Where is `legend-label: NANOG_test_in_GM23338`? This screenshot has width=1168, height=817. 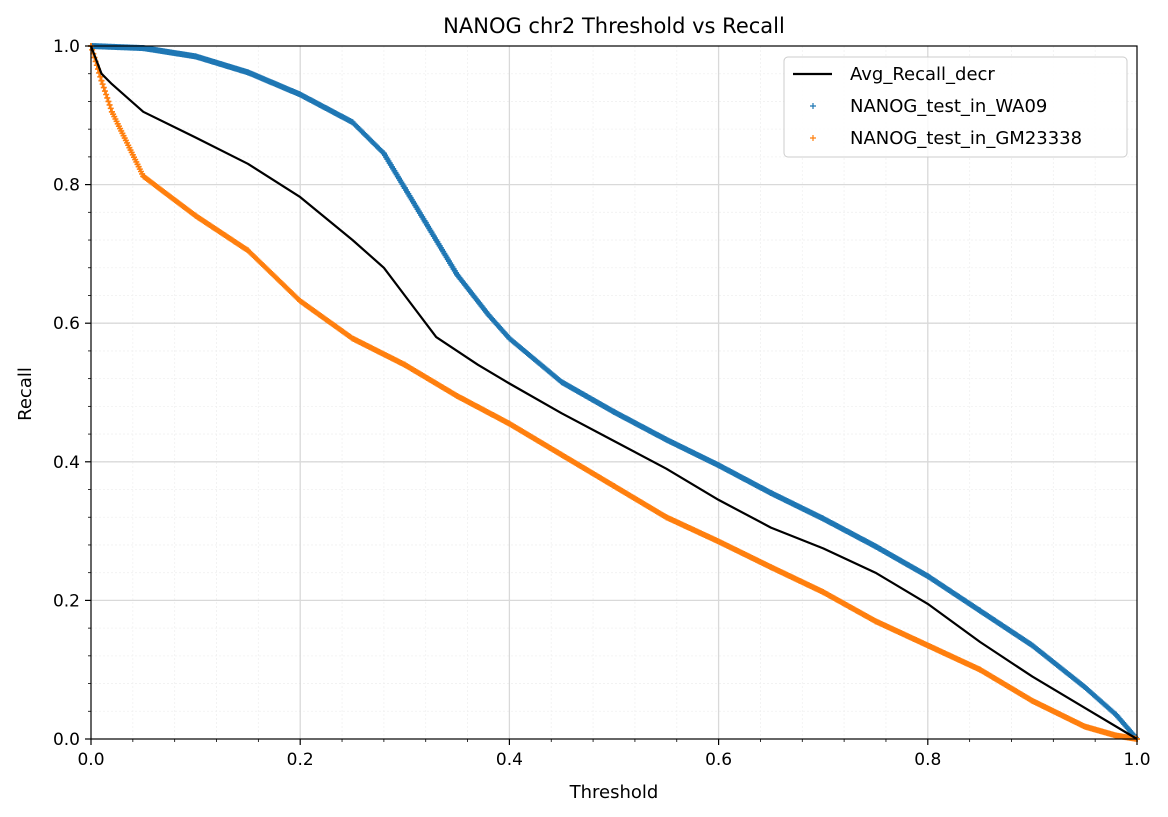 legend-label: NANOG_test_in_GM23338 is located at coordinates (966, 138).